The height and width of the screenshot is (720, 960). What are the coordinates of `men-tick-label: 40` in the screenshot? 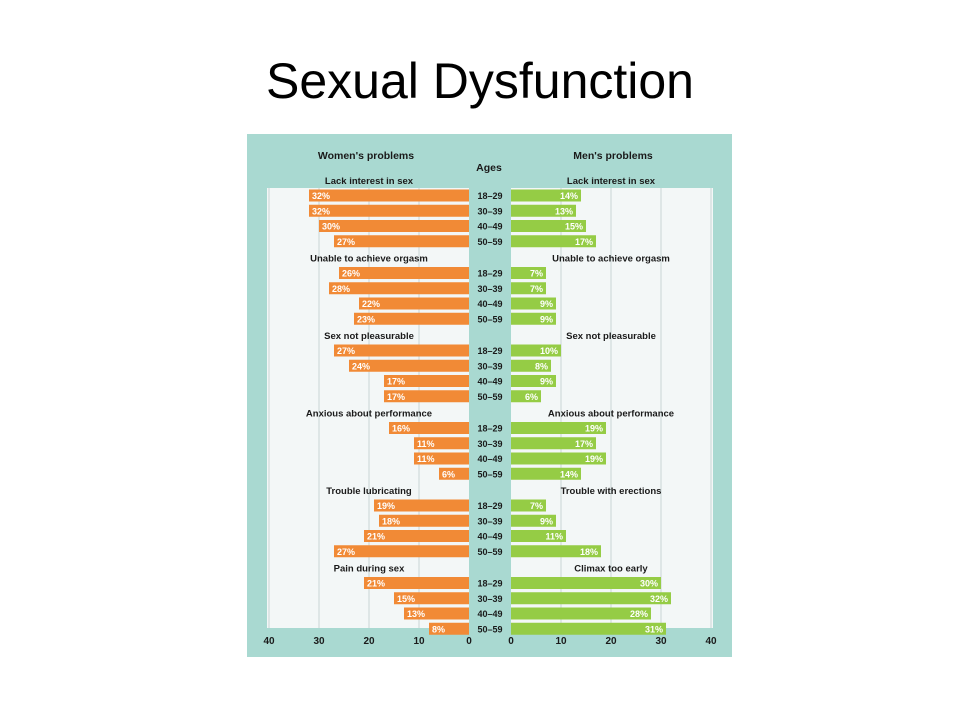 It's located at (711, 641).